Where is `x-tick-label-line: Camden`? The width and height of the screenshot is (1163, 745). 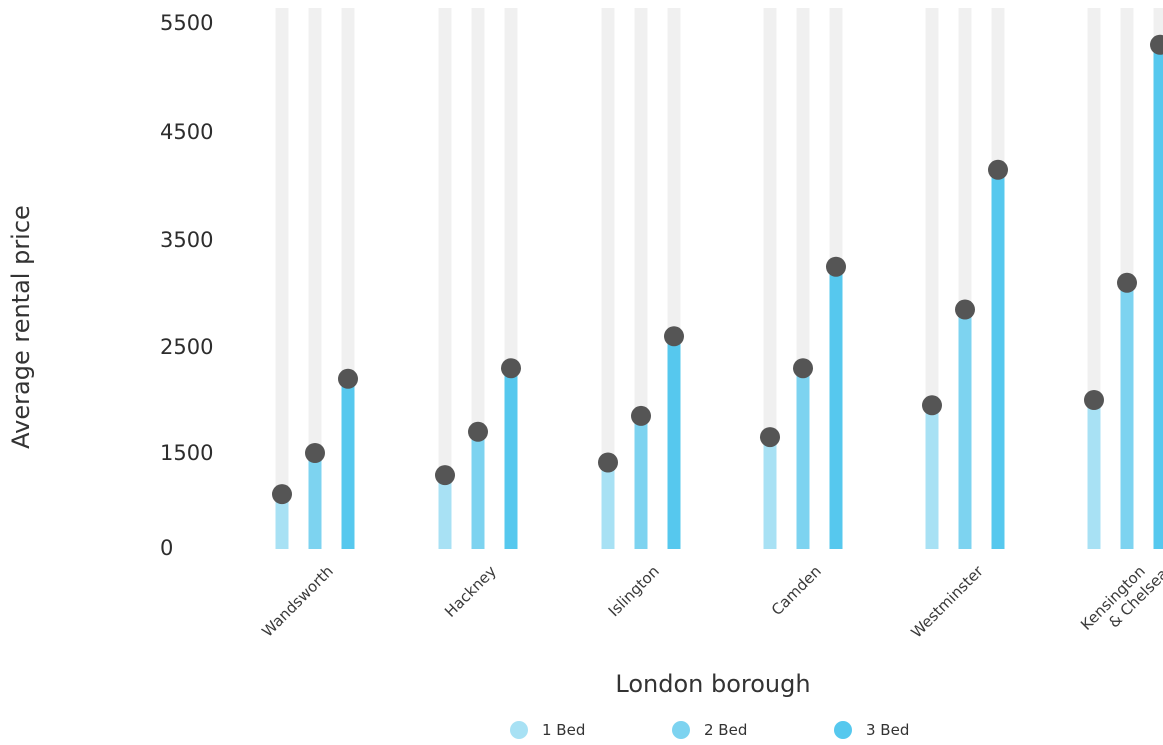 x-tick-label-line: Camden is located at coordinates (796, 590).